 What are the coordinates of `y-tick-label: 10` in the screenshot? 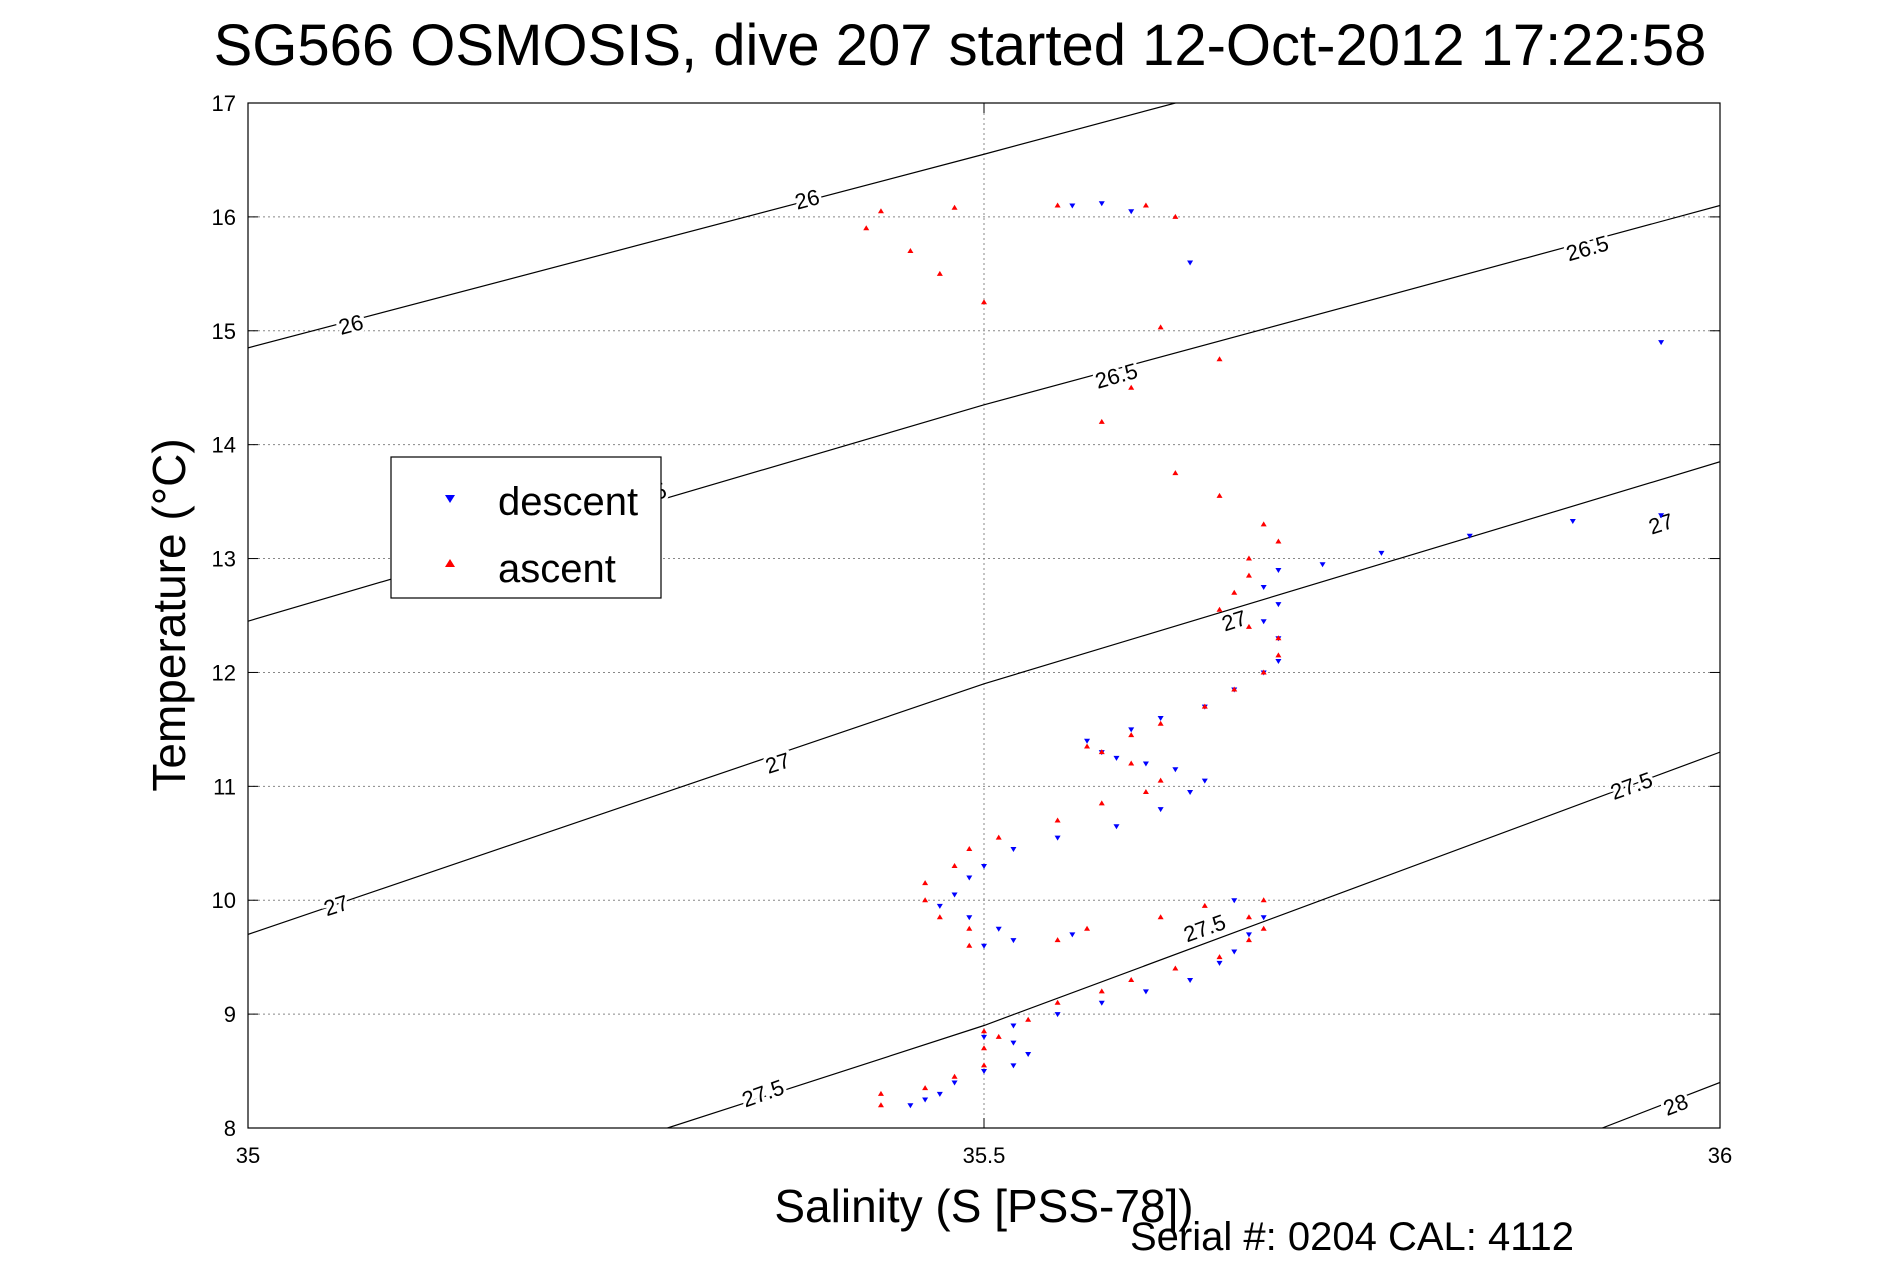 It's located at (224, 900).